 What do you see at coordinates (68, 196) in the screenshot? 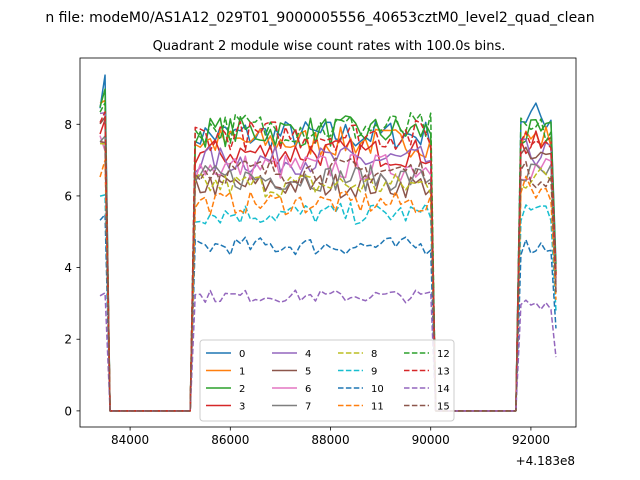
I see `y-tick-label: 6` at bounding box center [68, 196].